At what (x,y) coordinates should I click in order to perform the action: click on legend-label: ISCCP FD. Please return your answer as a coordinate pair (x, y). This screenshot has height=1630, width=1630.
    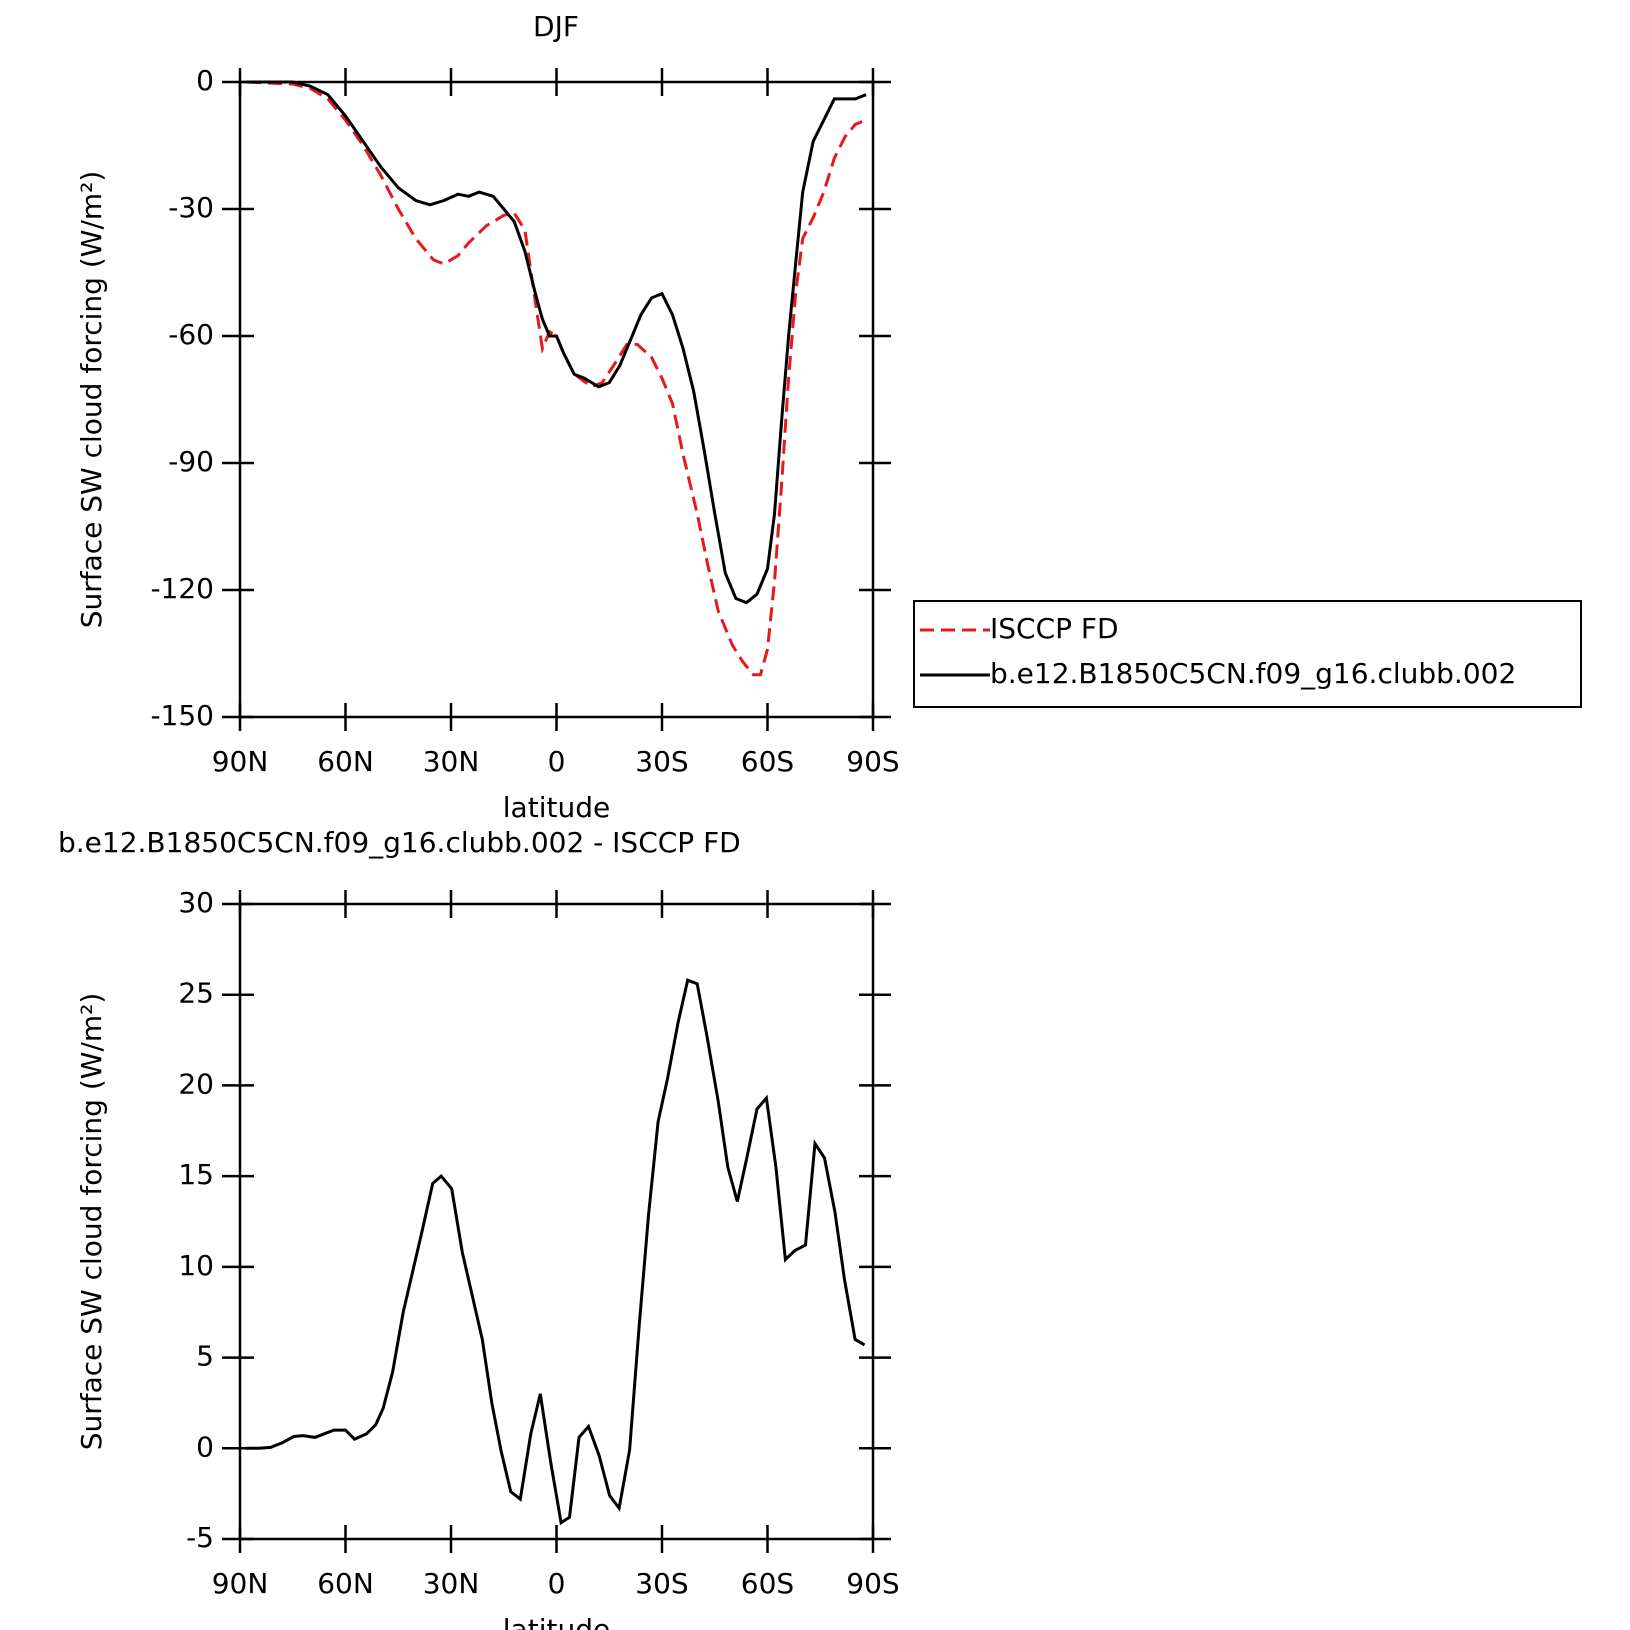
    Looking at the image, I should click on (1054, 628).